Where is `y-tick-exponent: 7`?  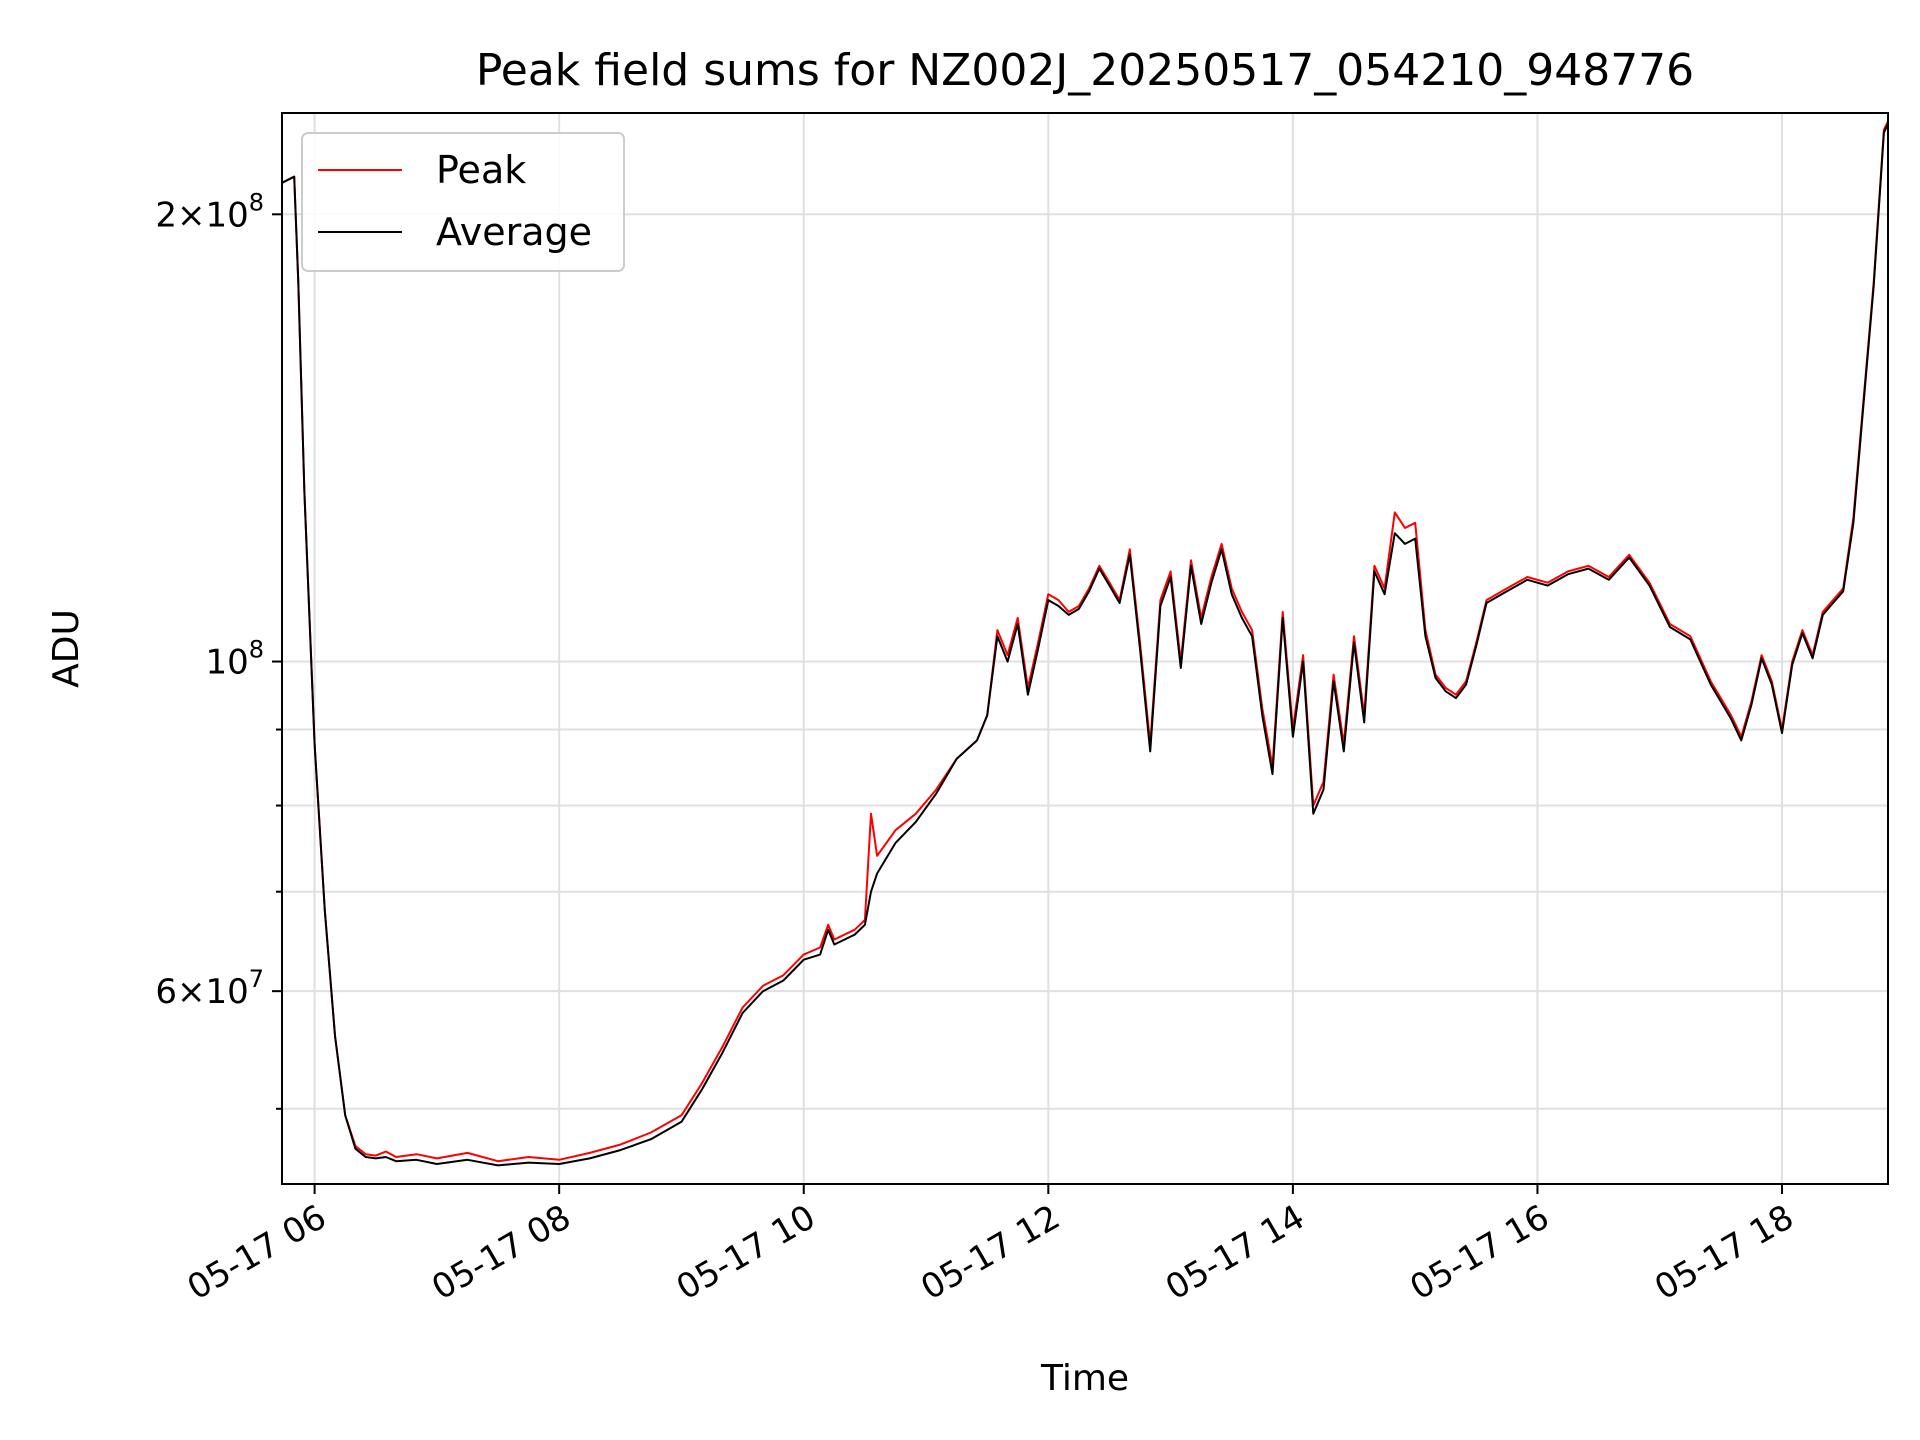
y-tick-exponent: 7 is located at coordinates (256, 979).